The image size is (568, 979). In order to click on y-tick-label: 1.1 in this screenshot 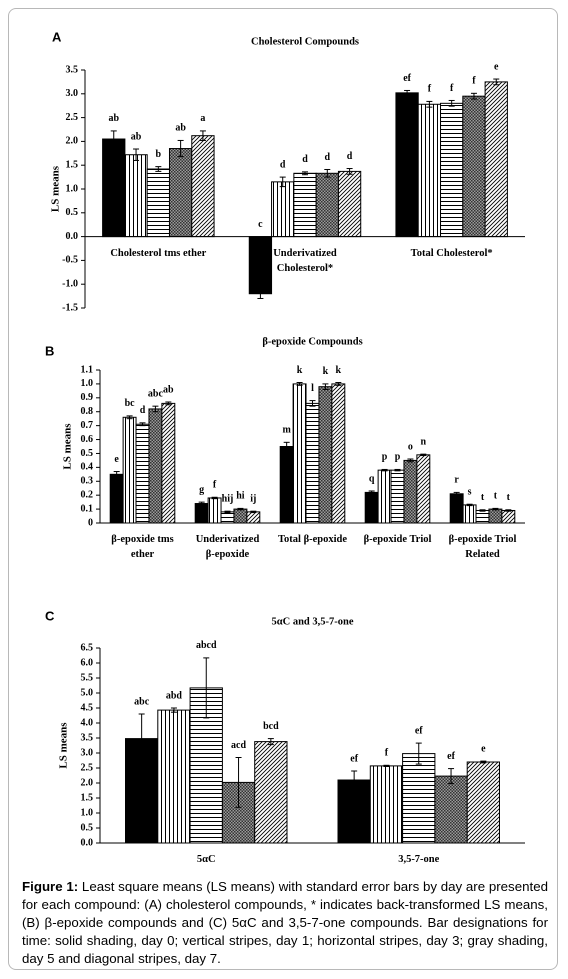, I will do `click(87, 369)`.